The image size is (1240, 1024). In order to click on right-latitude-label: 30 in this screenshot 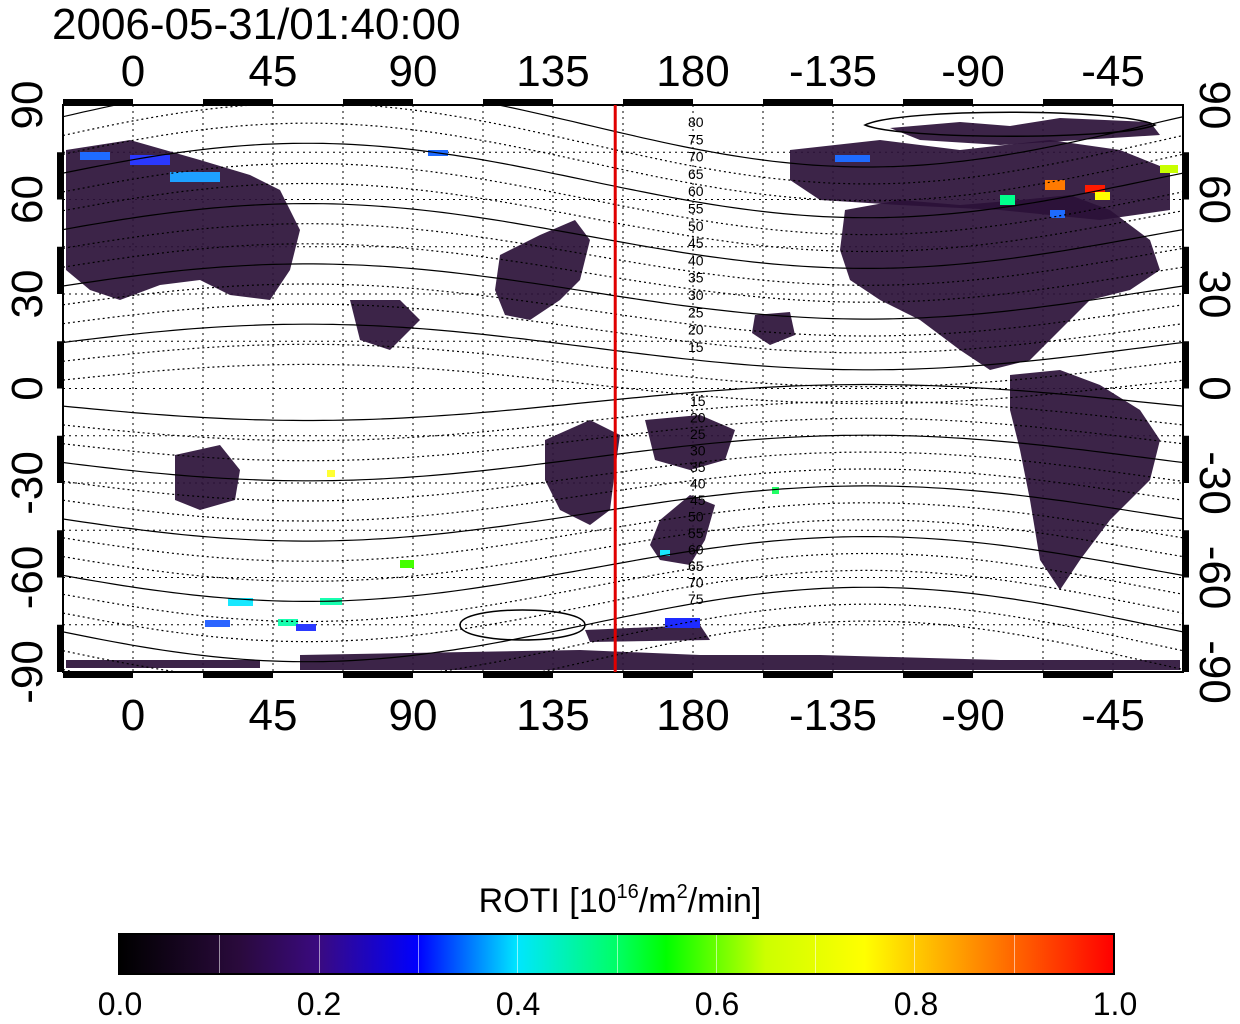, I will do `click(1214, 294)`.